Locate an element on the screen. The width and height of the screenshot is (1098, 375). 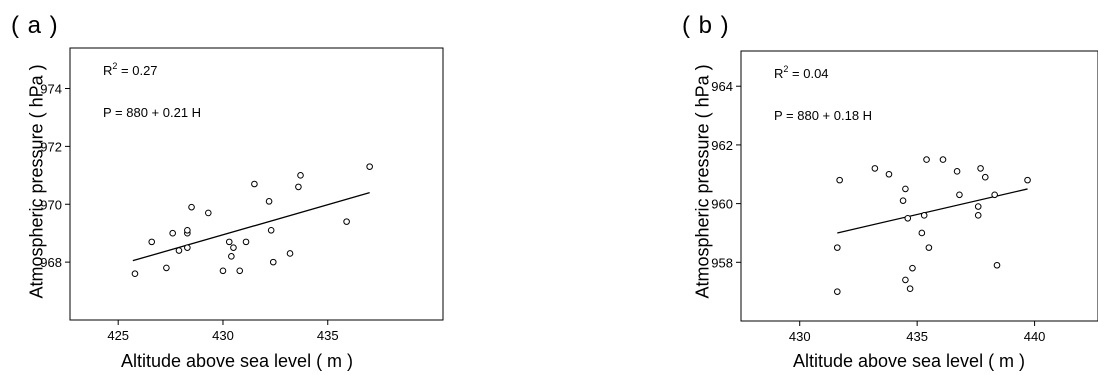
panel-b-x-tick-label: 435 is located at coordinates (917, 336).